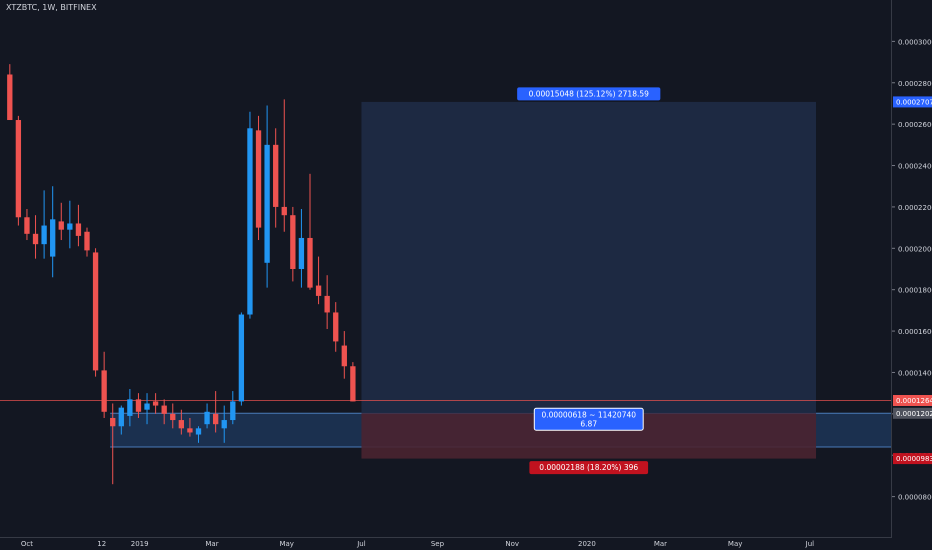 The image size is (932, 550). Describe the element at coordinates (466, 544) in the screenshot. I see `time-axis` at that location.